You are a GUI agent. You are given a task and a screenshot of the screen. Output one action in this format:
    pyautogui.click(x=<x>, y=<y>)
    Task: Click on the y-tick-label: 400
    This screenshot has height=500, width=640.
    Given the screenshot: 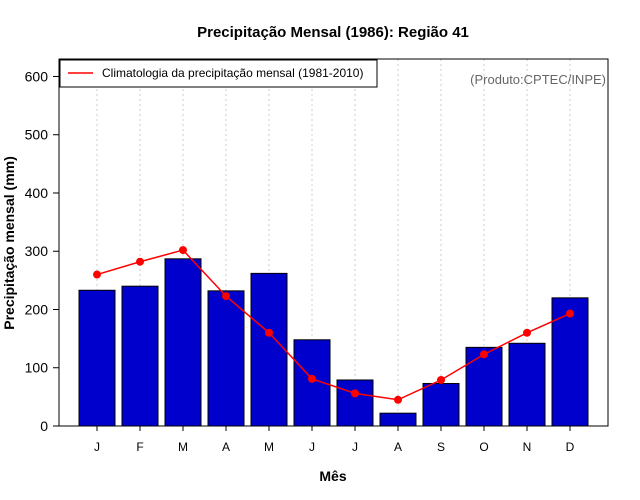 What is the action you would take?
    pyautogui.click(x=37, y=193)
    